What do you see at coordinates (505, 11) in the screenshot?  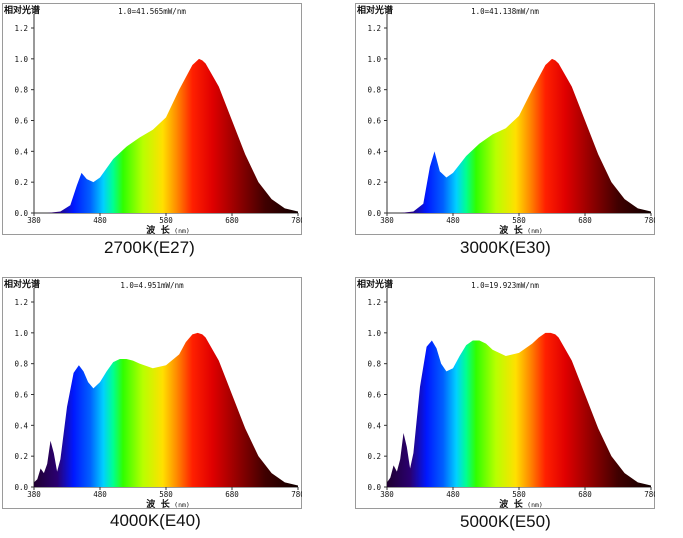 I see `scale-note: 1.0=41.138mW/nm` at bounding box center [505, 11].